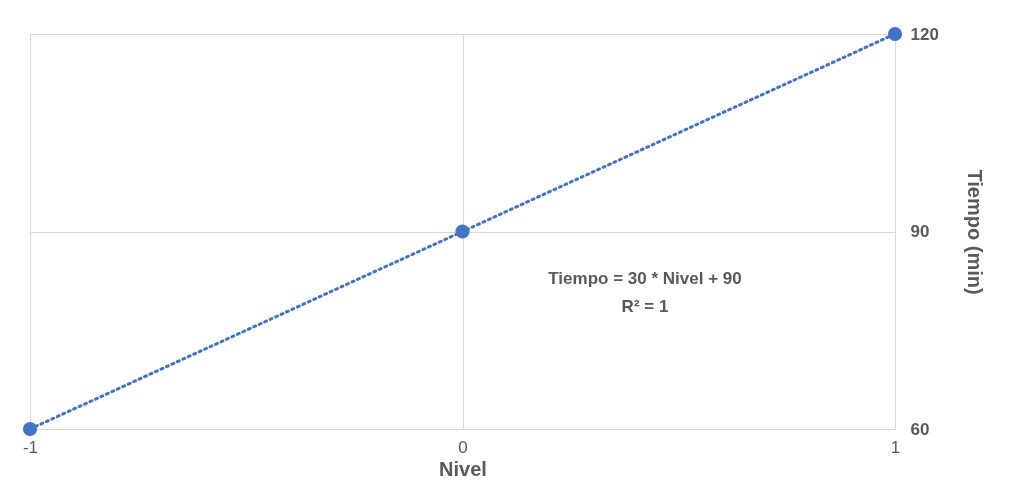  What do you see at coordinates (920, 429) in the screenshot?
I see `y-tick-label: 60` at bounding box center [920, 429].